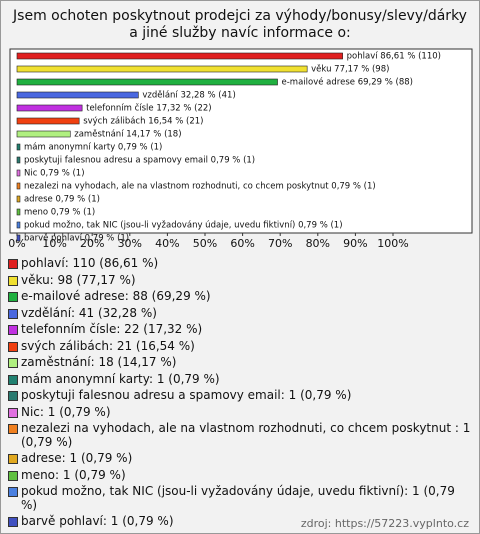 Image resolution: width=480 pixels, height=534 pixels. What do you see at coordinates (240, 296) in the screenshot?
I see `legend-item: e-mailové adrese: 88 (69,29 %)` at bounding box center [240, 296].